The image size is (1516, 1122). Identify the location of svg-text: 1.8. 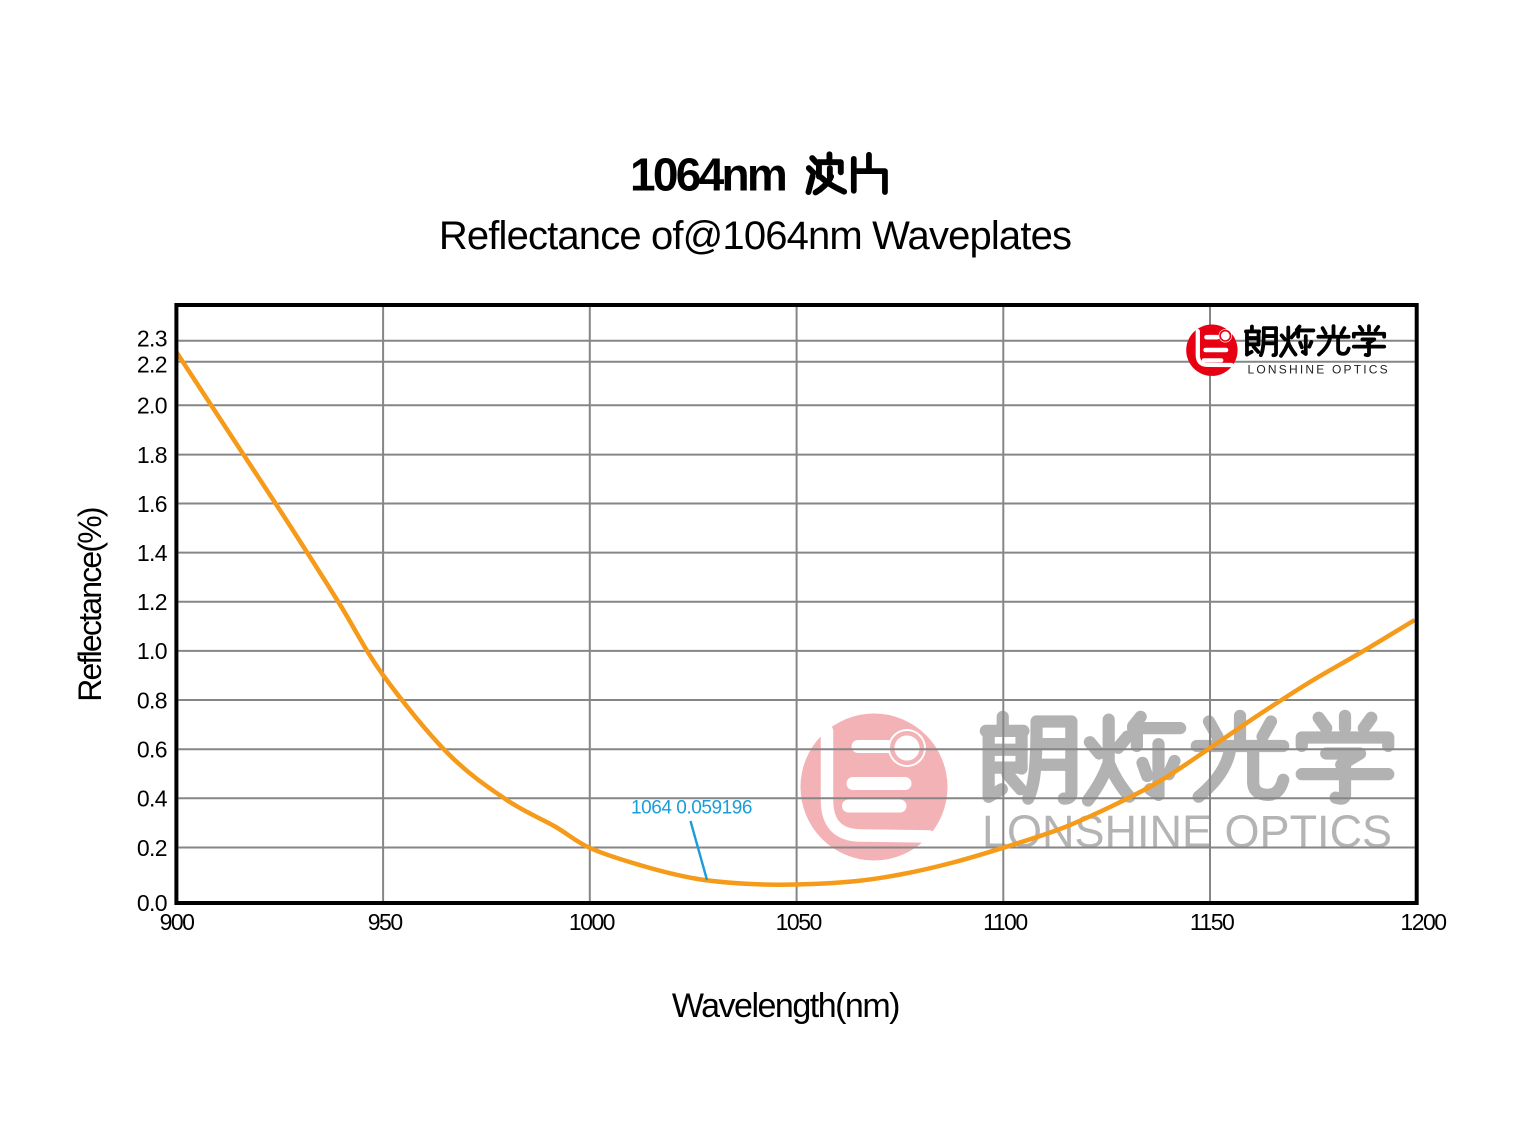
(152, 455).